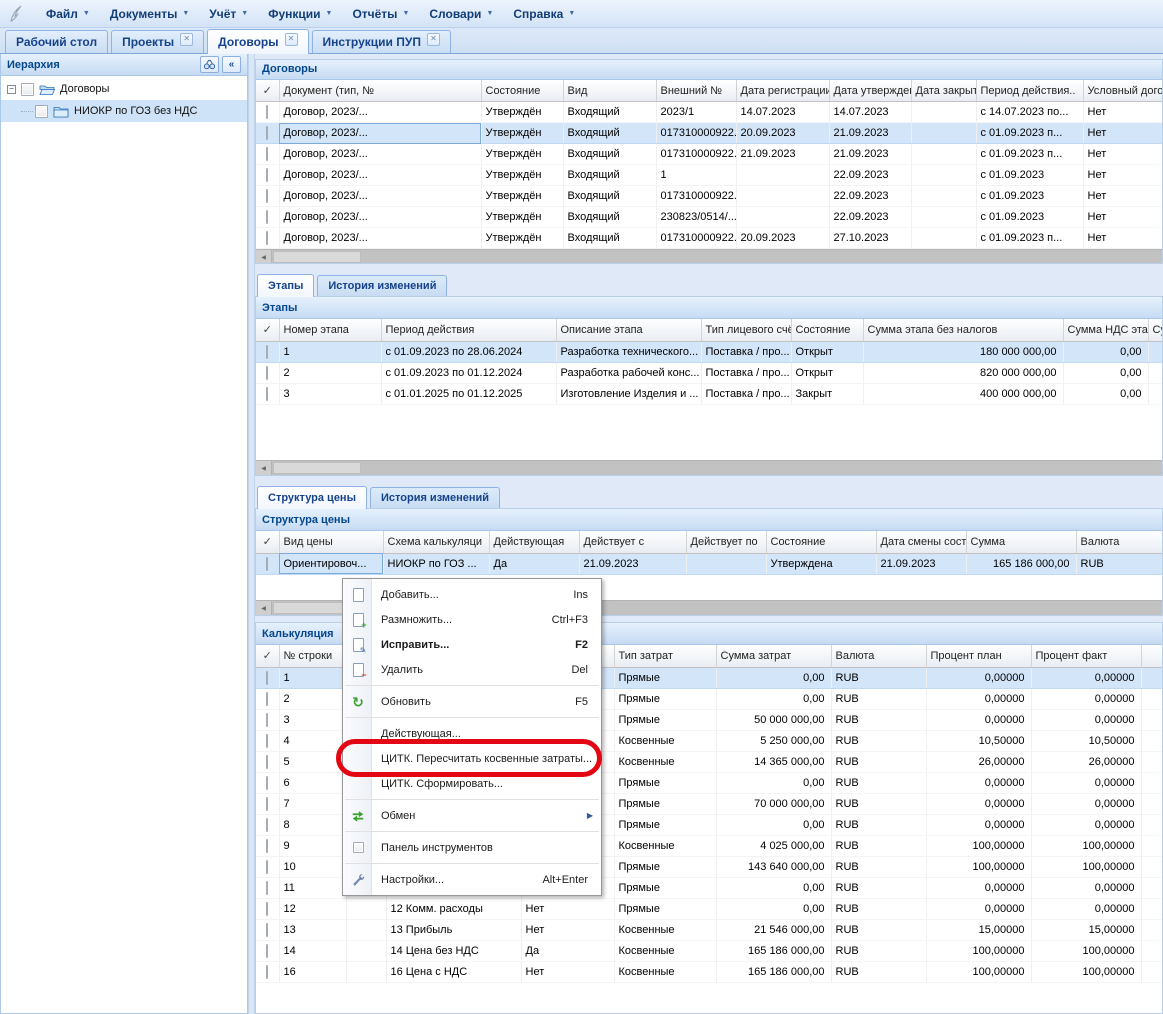  What do you see at coordinates (313, 720) in the screenshot?
I see `cell: 3` at bounding box center [313, 720].